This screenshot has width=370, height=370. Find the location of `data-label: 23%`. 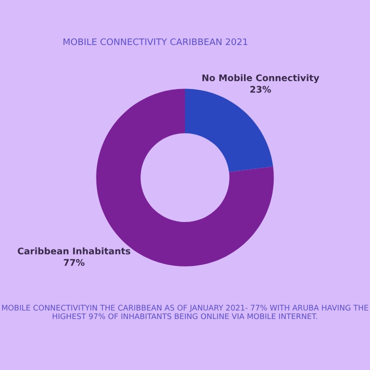

data-label: 23% is located at coordinates (260, 89).